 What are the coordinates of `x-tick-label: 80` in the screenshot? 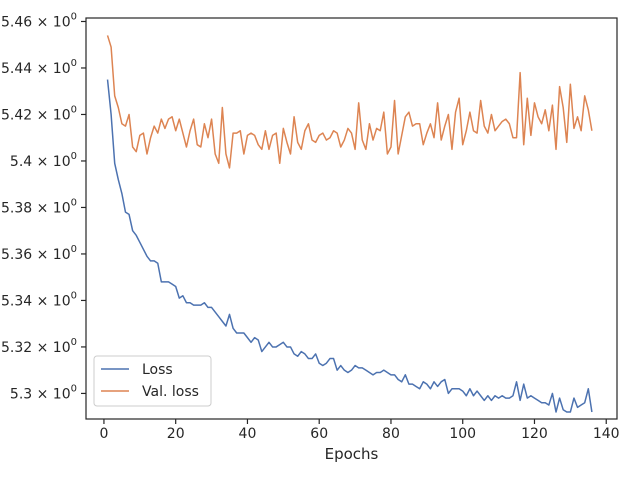 It's located at (391, 434).